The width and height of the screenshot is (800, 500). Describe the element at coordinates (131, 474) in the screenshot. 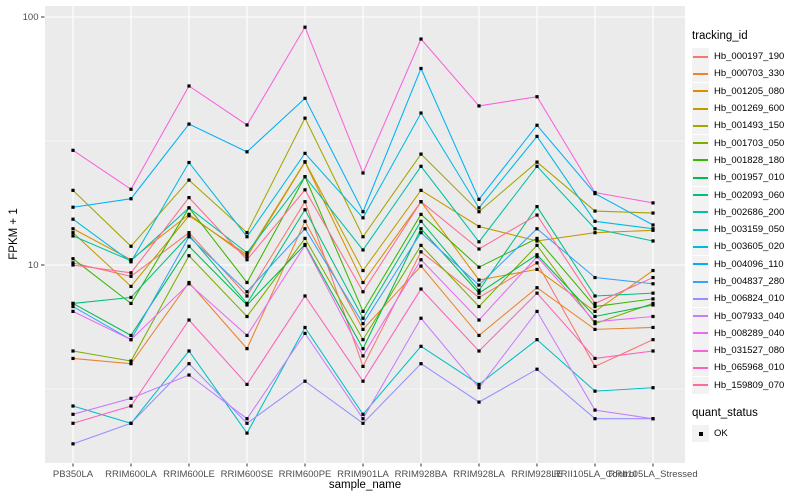

I see `x-tick-label: RRIM600LA` at that location.